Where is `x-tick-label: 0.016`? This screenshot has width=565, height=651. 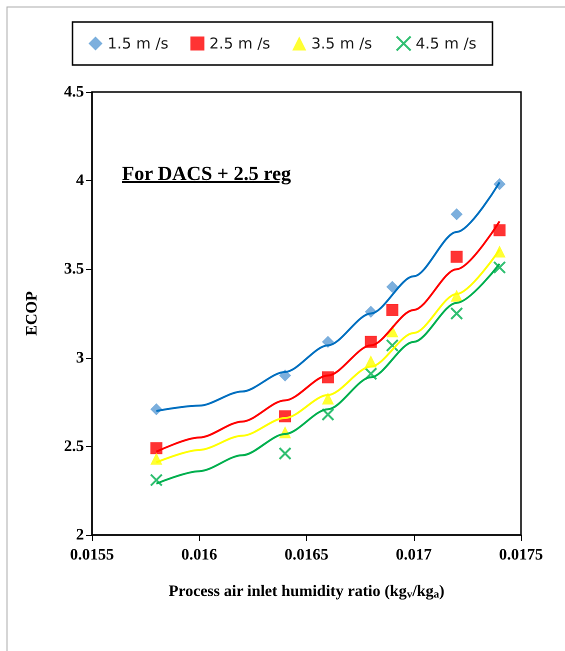 x-tick-label: 0.016 is located at coordinates (199, 555).